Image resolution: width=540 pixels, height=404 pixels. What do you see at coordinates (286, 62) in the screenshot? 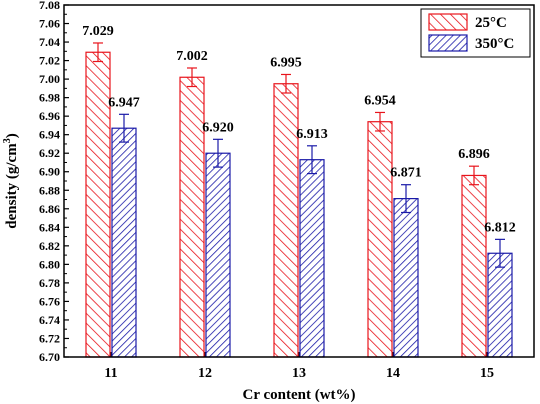
I see `data-label-25c-13: 6.995` at bounding box center [286, 62].